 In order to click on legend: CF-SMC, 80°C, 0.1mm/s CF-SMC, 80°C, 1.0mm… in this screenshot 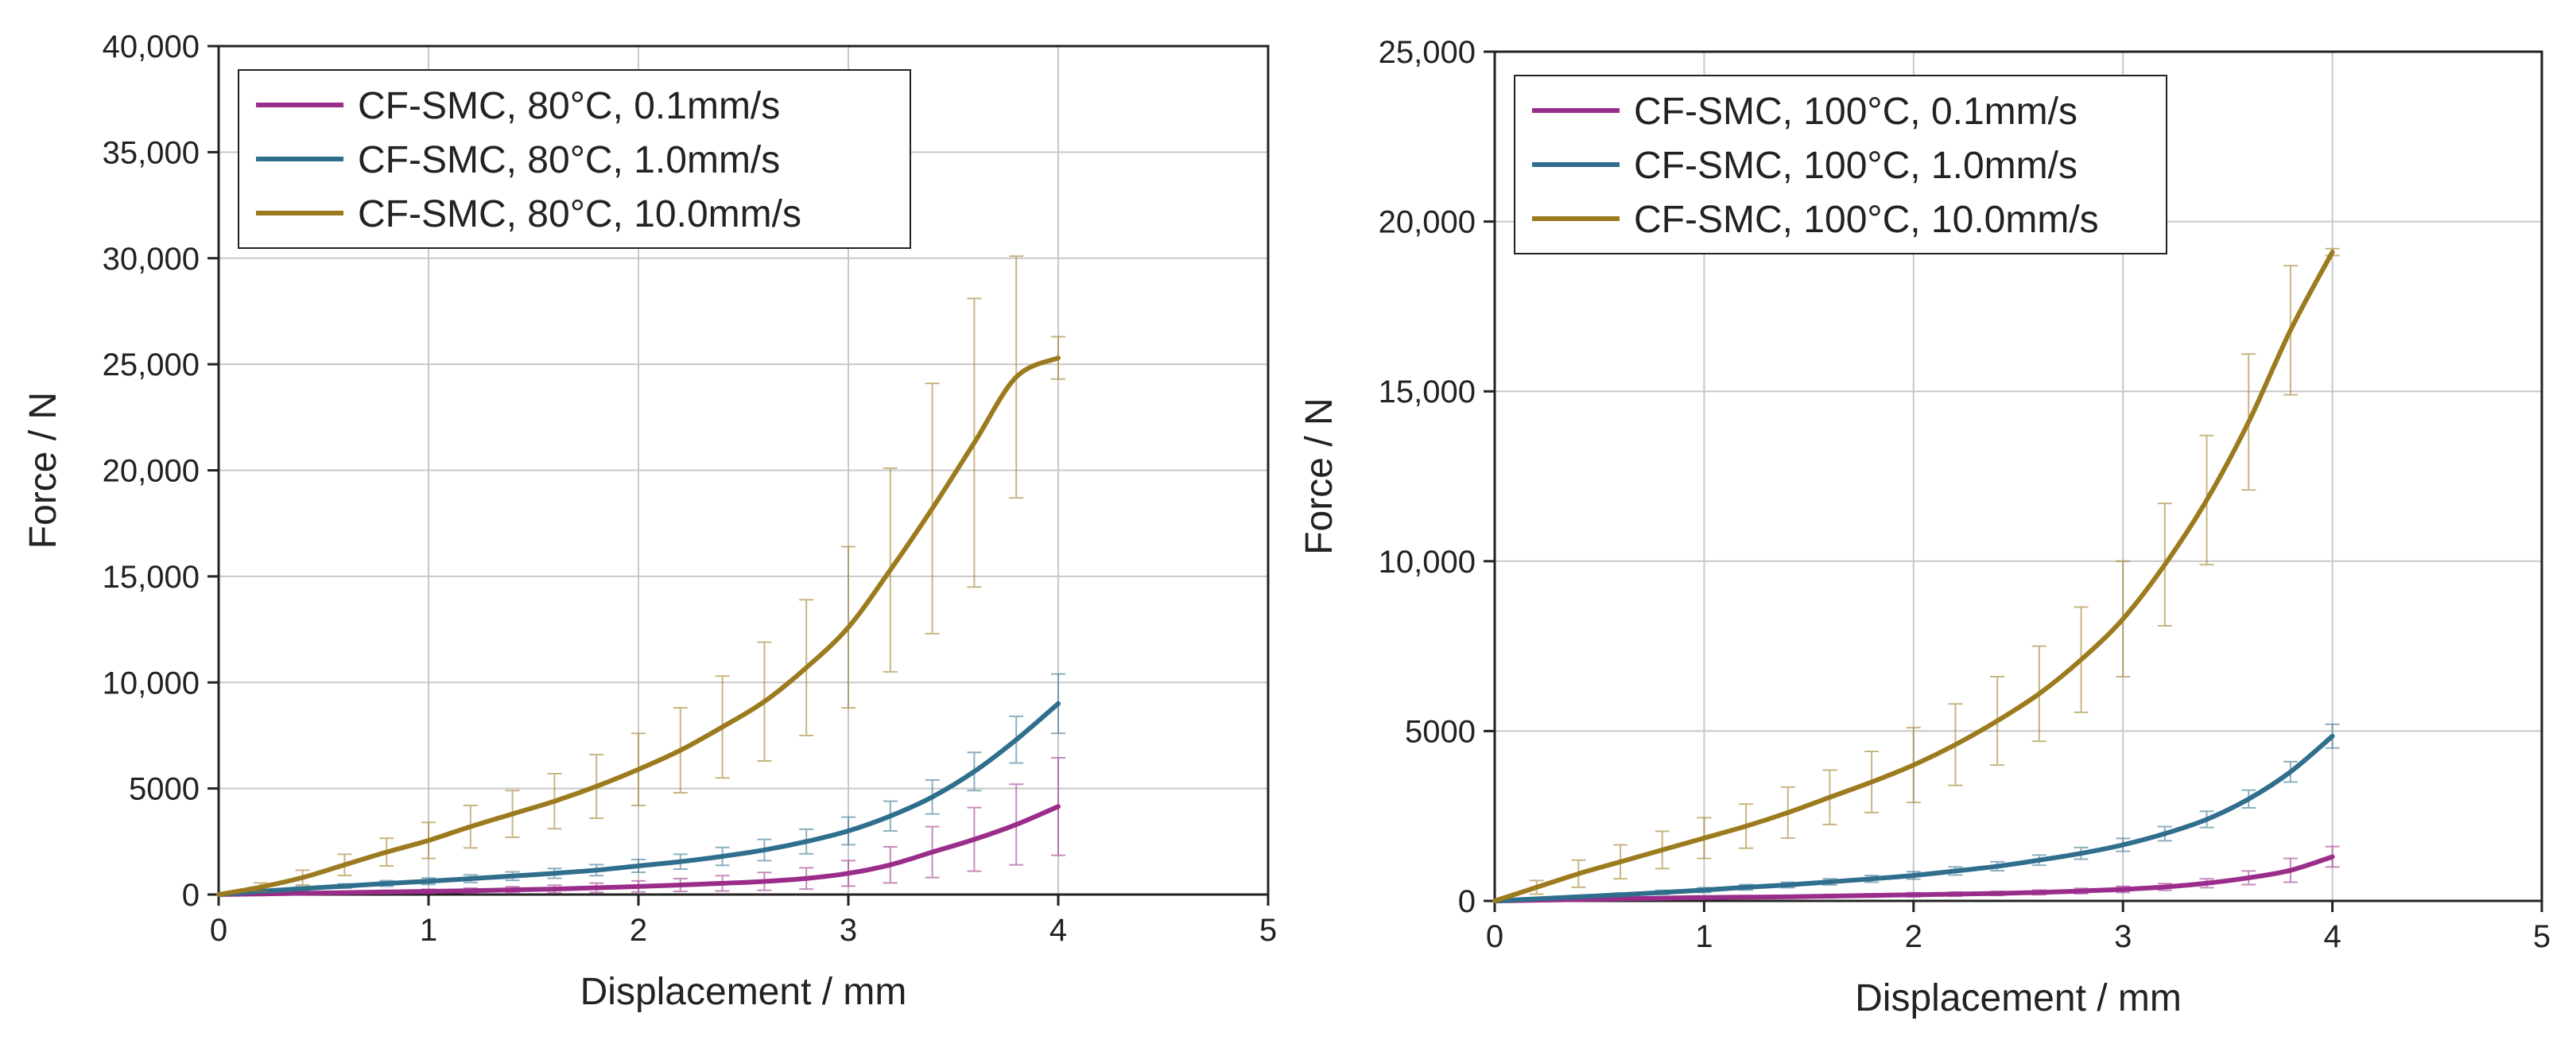, I will do `click(574, 159)`.